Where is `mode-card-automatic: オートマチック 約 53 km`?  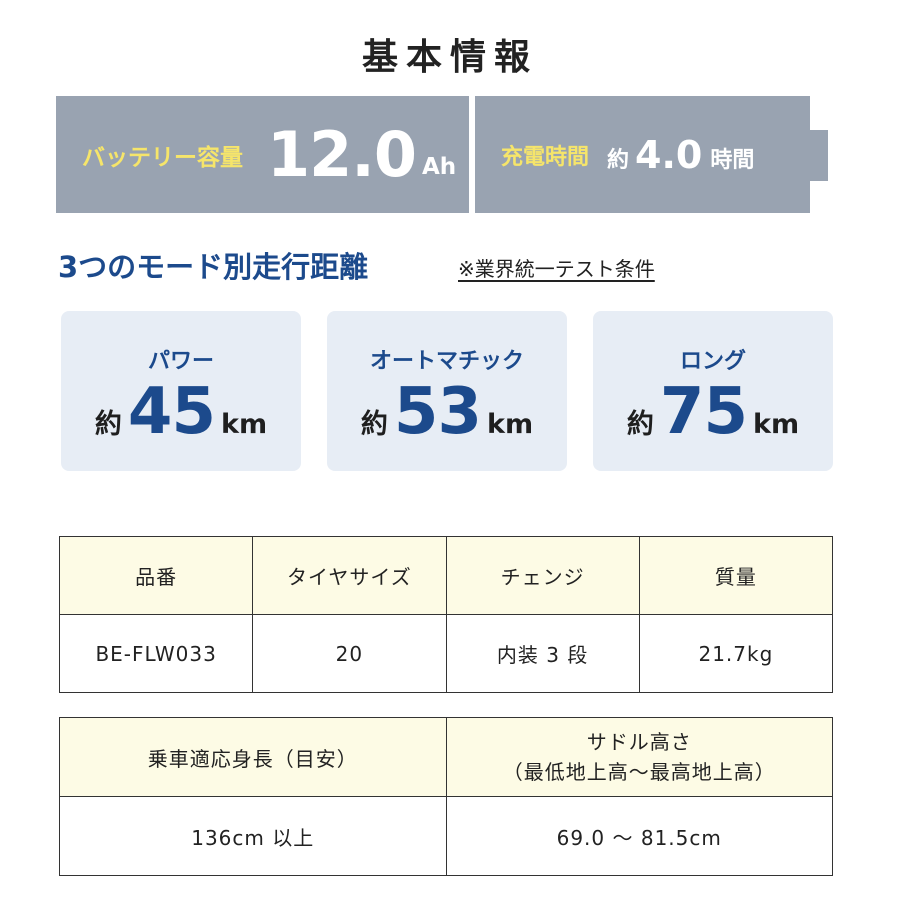
mode-card-automatic: オートマチック 約 53 km is located at coordinates (447, 391).